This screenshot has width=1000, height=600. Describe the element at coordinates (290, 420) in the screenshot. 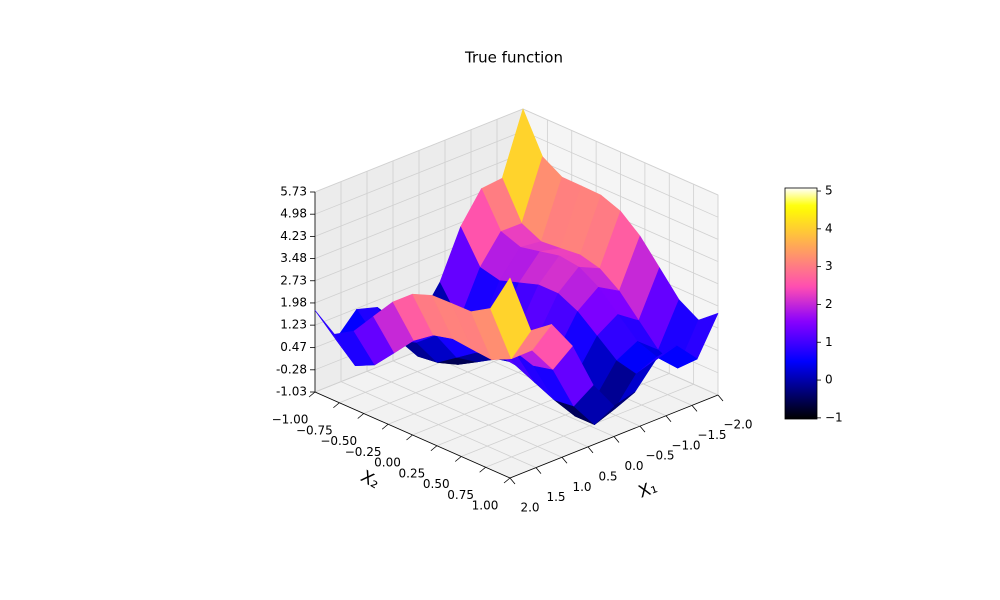

I see `y-tick-label: −1.00` at that location.